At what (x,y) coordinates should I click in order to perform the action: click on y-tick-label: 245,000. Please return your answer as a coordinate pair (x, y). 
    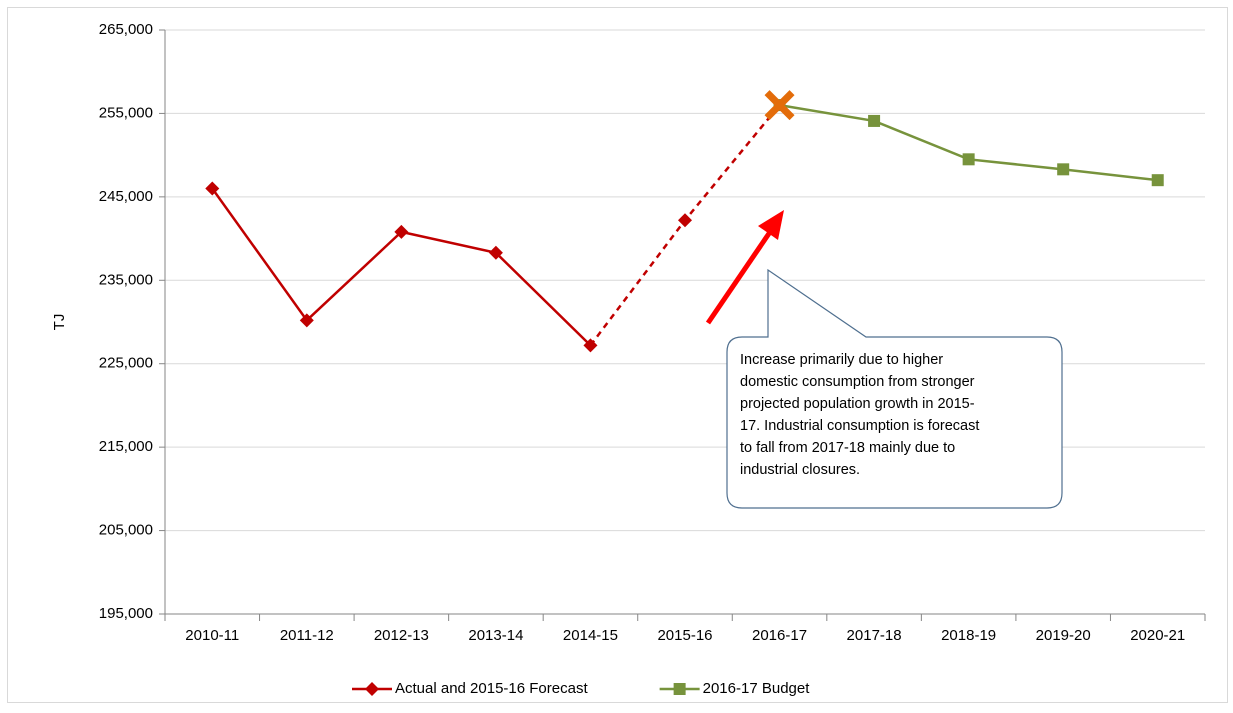
    Looking at the image, I should click on (126, 196).